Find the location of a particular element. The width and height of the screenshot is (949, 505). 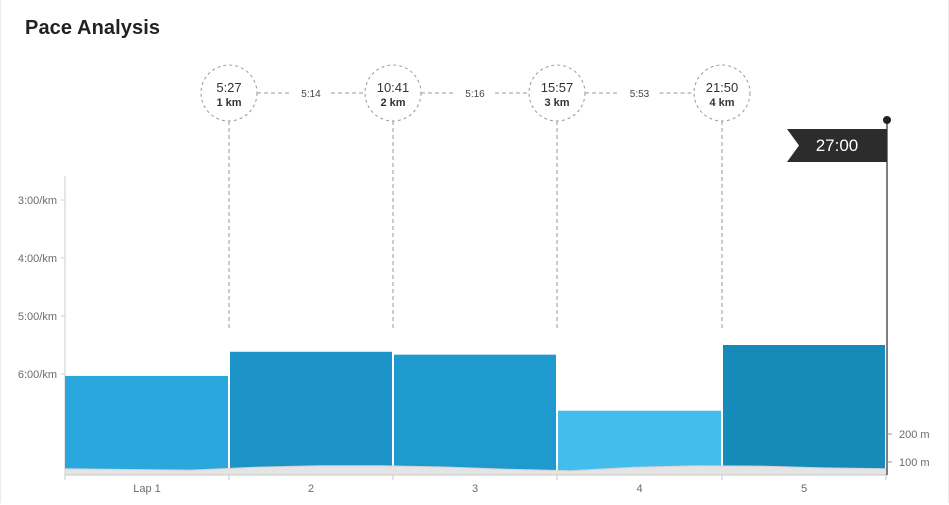

finish-time: 27:00 is located at coordinates (837, 145).